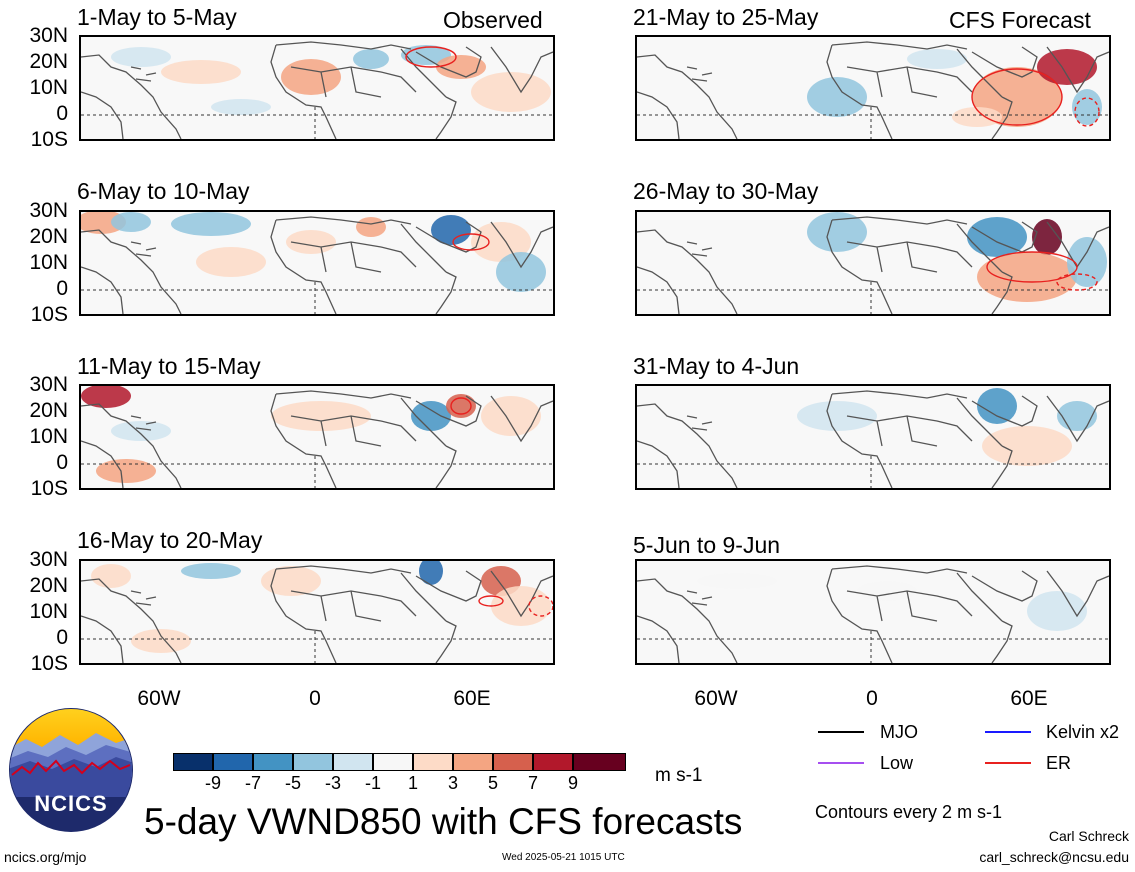  Describe the element at coordinates (726, 17) in the screenshot. I see `panel-title-2: 21-May to 25-May` at that location.